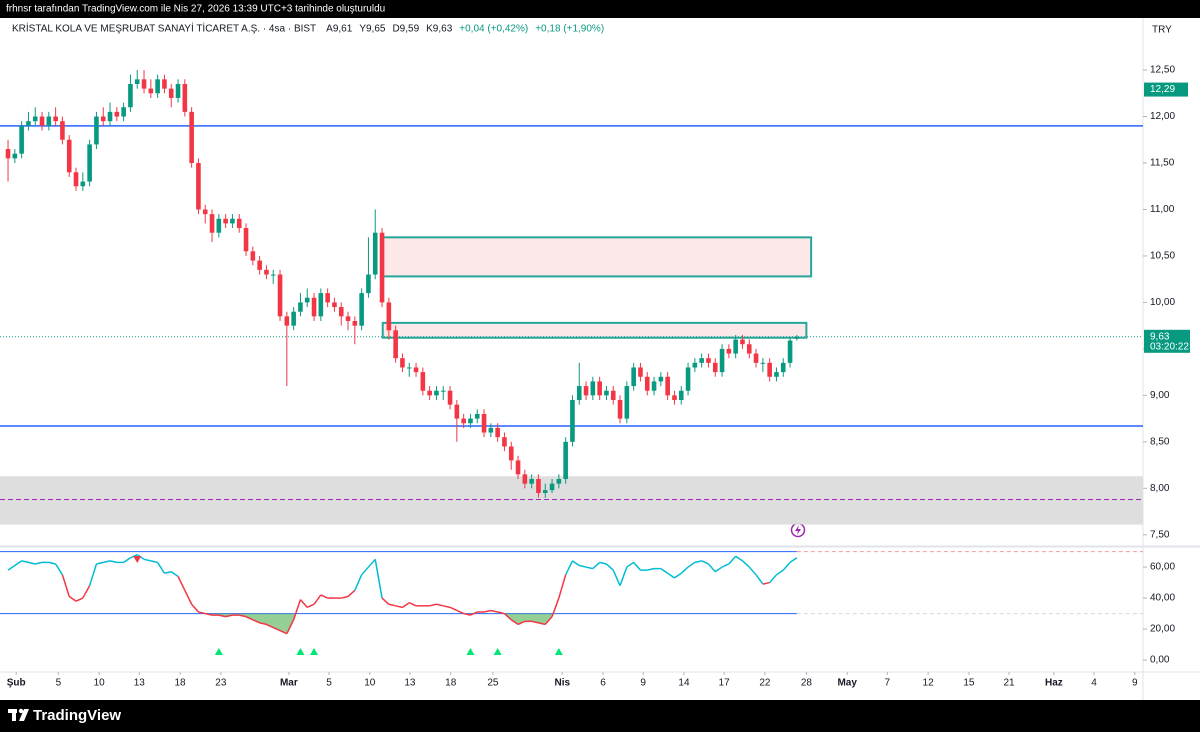 This screenshot has width=1200, height=732. Describe the element at coordinates (140, 683) in the screenshot. I see `x-tick-label: 13` at that location.